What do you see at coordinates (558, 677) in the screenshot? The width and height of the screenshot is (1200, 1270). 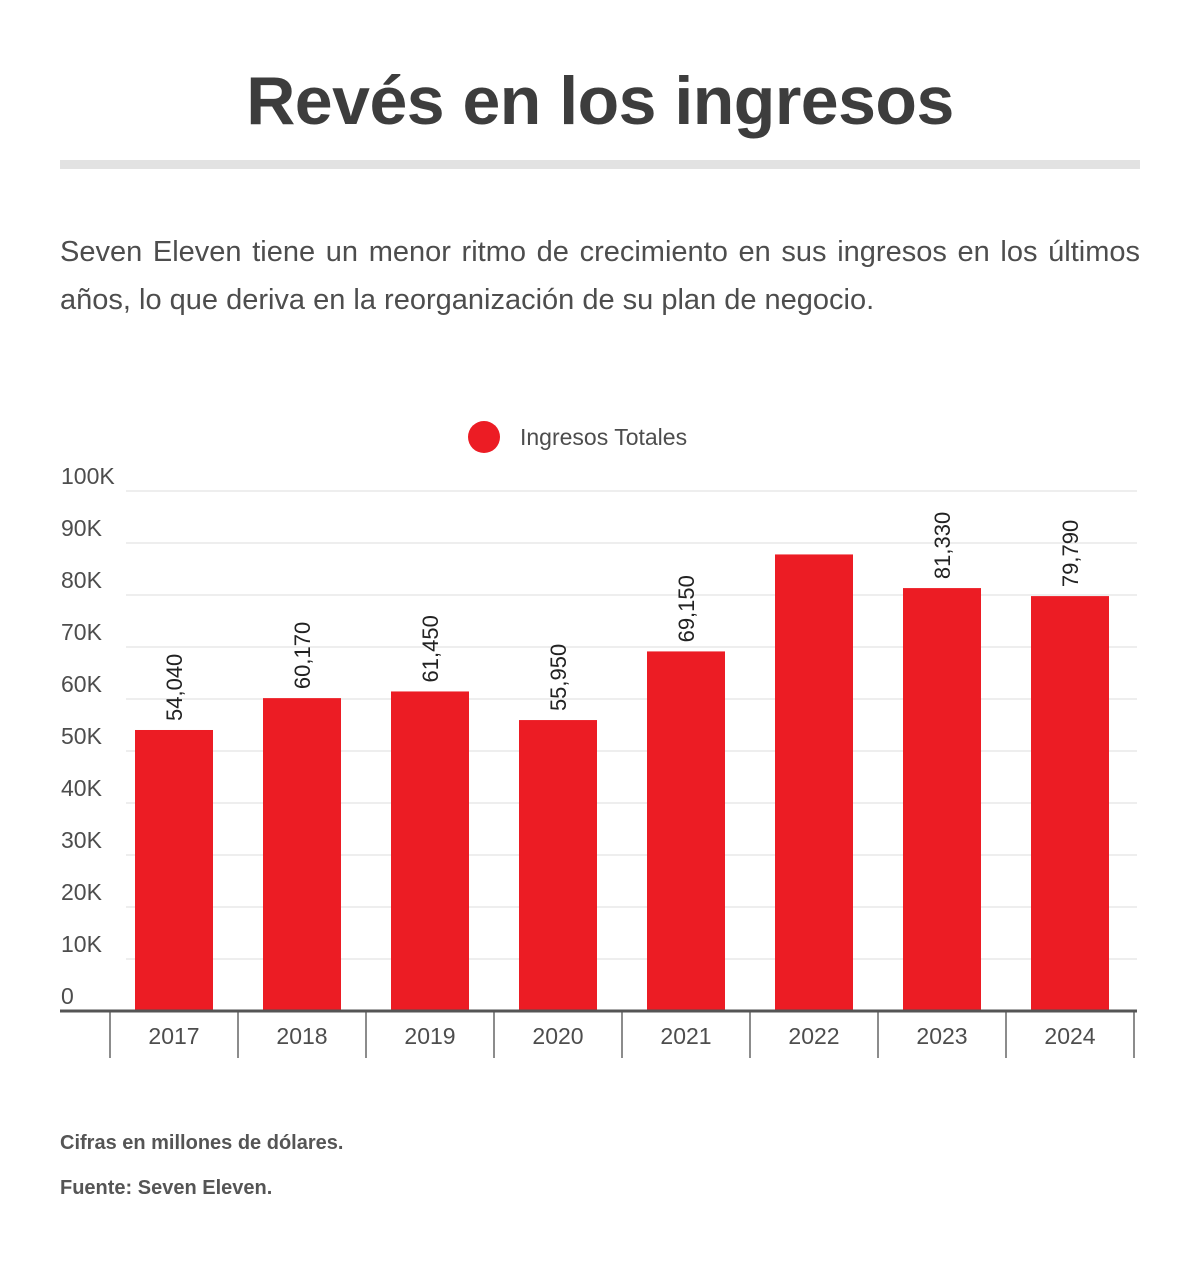 I see `data-label: 55,950` at bounding box center [558, 677].